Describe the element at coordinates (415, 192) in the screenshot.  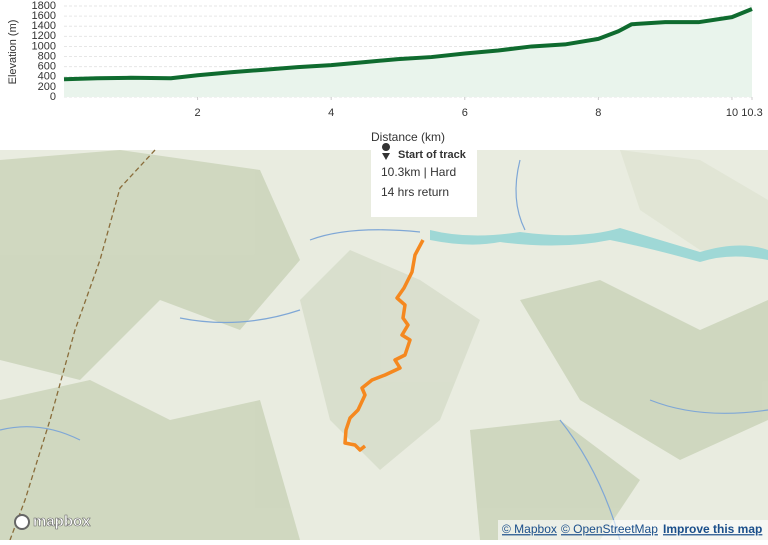
I see `popup-line: 14 hrs return` at that location.